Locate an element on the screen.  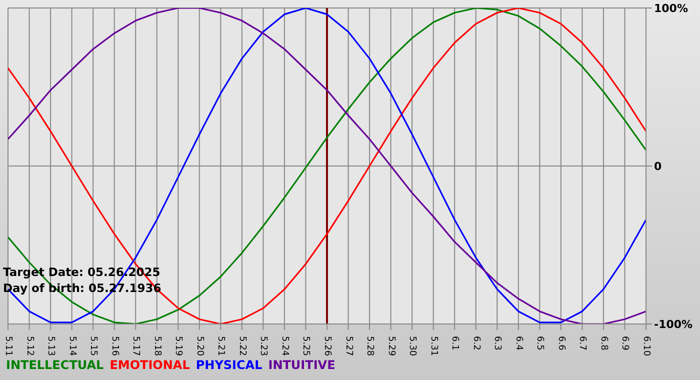
x-tick-label: 6.7 is located at coordinates (582, 343).